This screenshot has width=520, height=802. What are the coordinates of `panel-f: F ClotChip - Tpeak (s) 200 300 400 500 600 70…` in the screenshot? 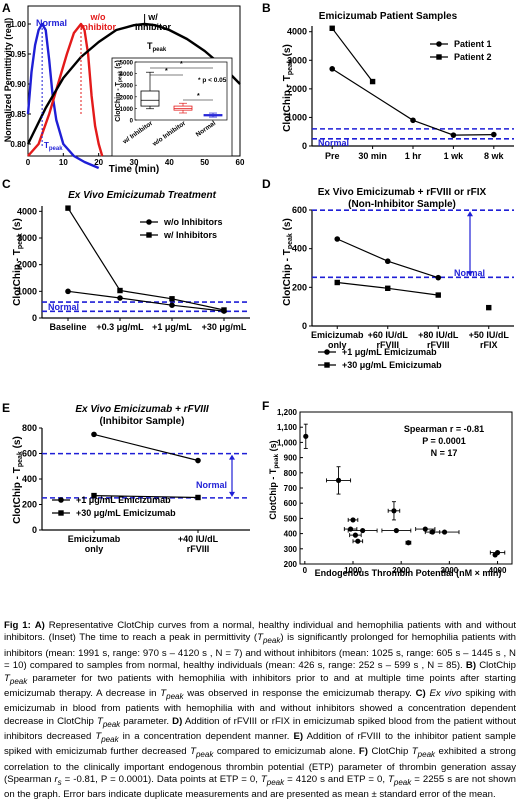 It's located at (387, 488).